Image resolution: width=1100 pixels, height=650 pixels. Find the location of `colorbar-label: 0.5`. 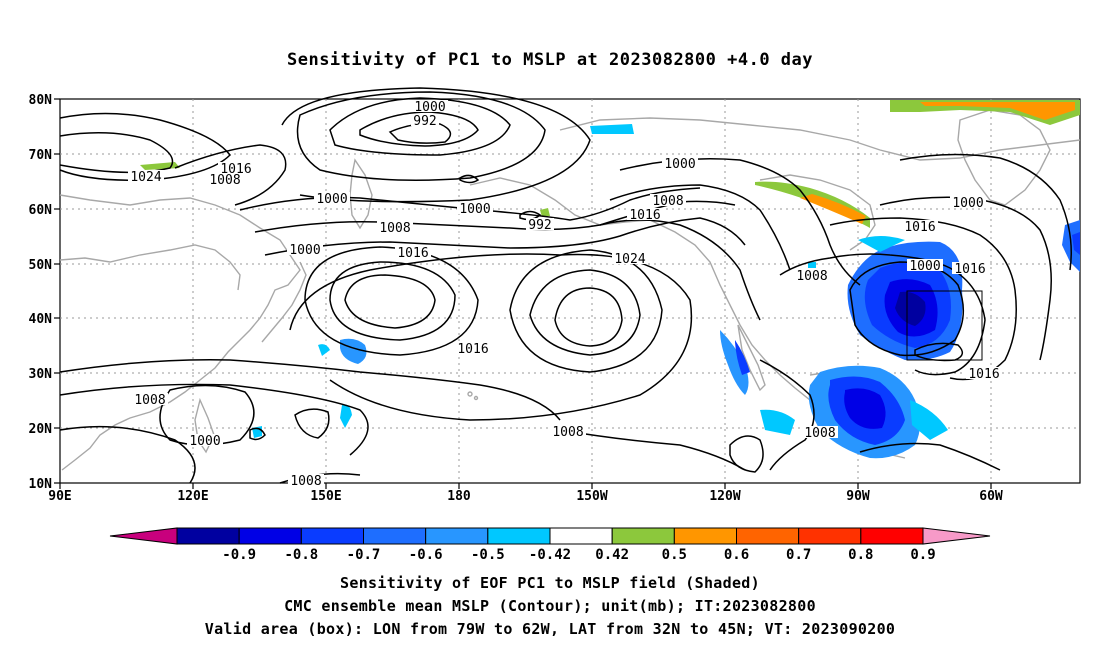

colorbar-label: 0.5 is located at coordinates (674, 555).